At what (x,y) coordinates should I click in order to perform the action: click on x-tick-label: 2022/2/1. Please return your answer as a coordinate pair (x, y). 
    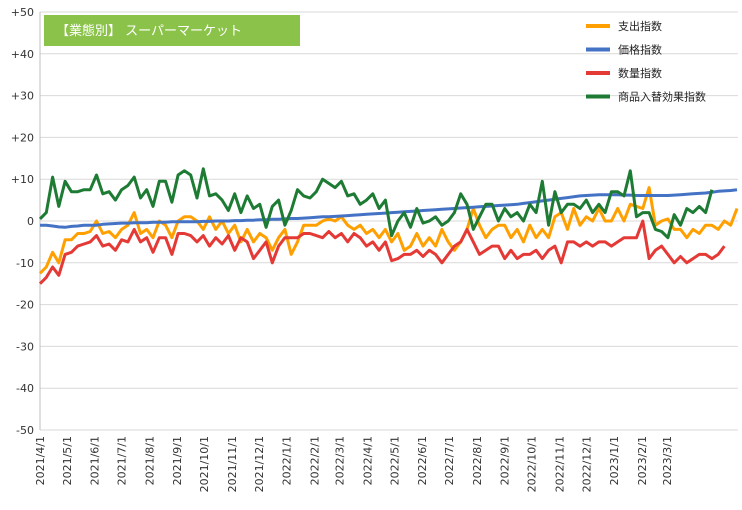
    Looking at the image, I should click on (314, 460).